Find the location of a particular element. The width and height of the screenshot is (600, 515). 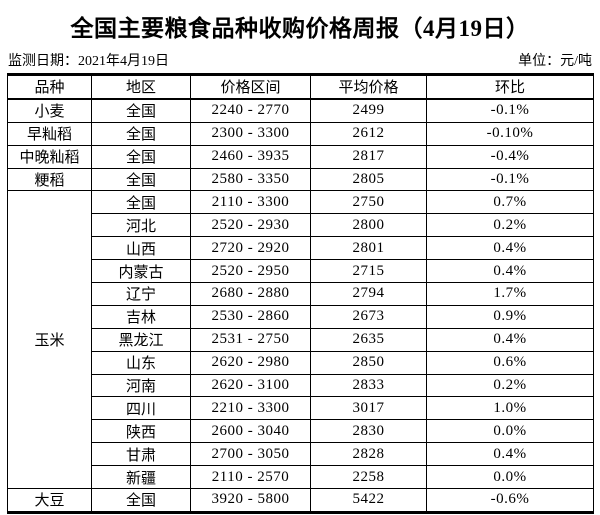

table-row: 内蒙古 2520 - 2950 2715 0.4% is located at coordinates (301, 271).